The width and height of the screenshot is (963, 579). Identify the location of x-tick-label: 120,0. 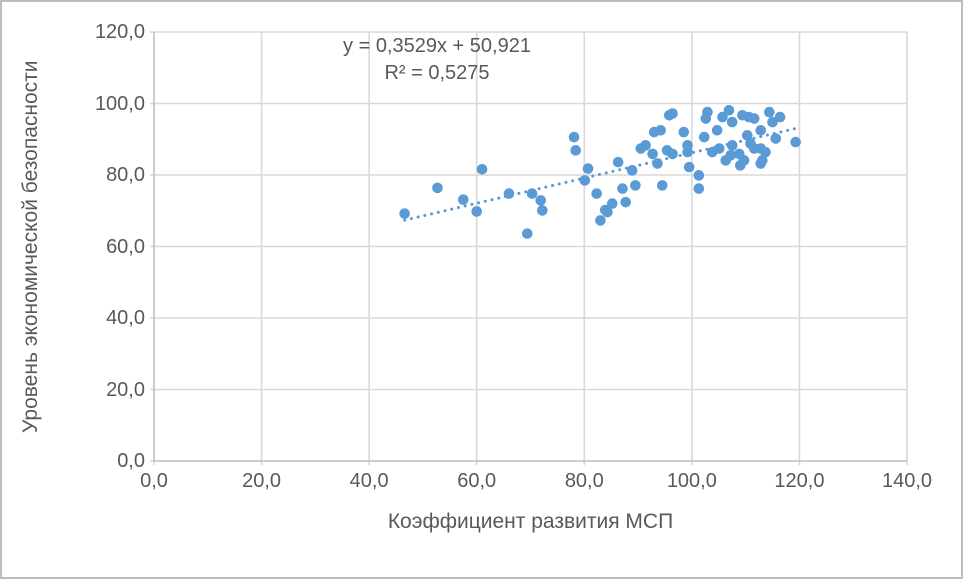
(799, 481).